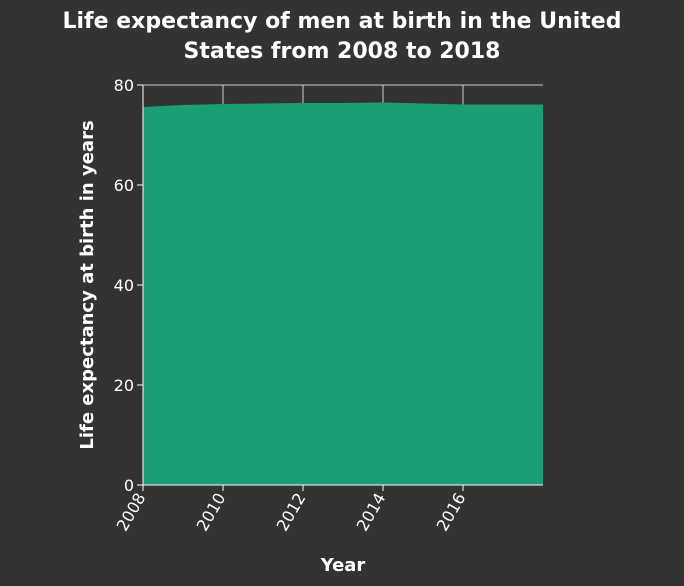  I want to click on y-tick-label-0: 0, so click(129, 485).